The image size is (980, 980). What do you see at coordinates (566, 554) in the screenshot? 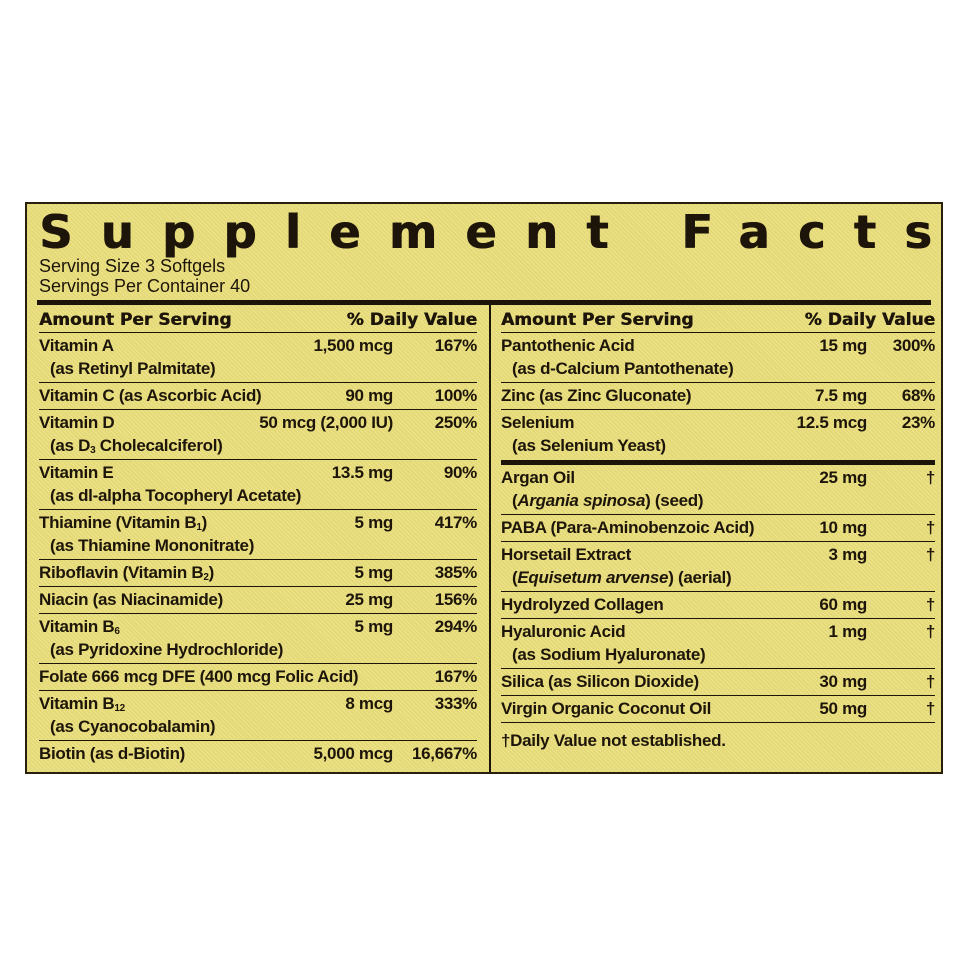
I see `name-text: Horsetail Extract` at bounding box center [566, 554].